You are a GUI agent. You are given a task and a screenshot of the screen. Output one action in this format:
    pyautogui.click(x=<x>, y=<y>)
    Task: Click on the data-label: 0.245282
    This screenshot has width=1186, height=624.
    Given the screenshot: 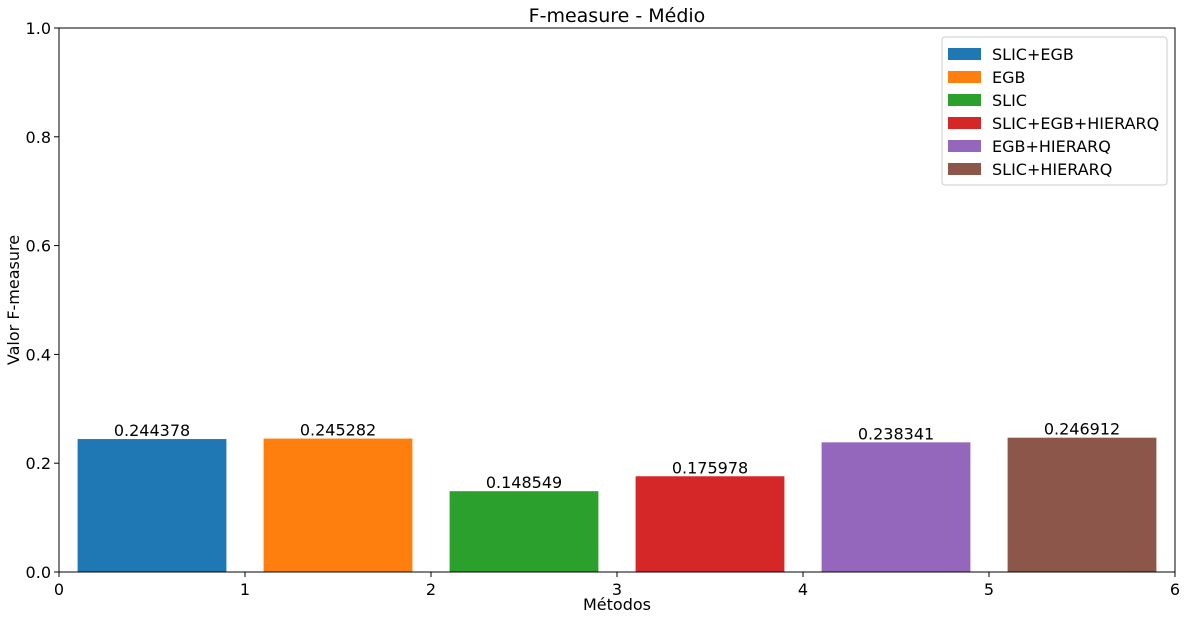 What is the action you would take?
    pyautogui.click(x=338, y=430)
    